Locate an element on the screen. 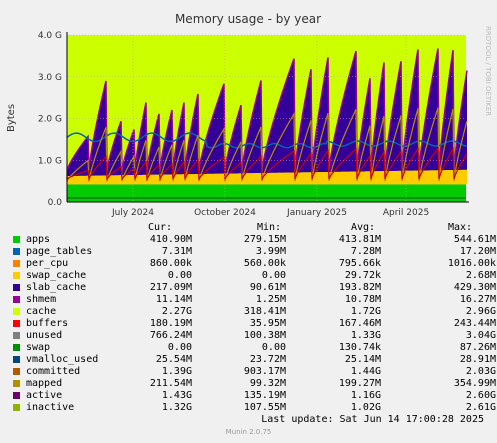  legend-row-cache: cache 2.27G 318.41M 1.72G 2.96G is located at coordinates (254, 312).